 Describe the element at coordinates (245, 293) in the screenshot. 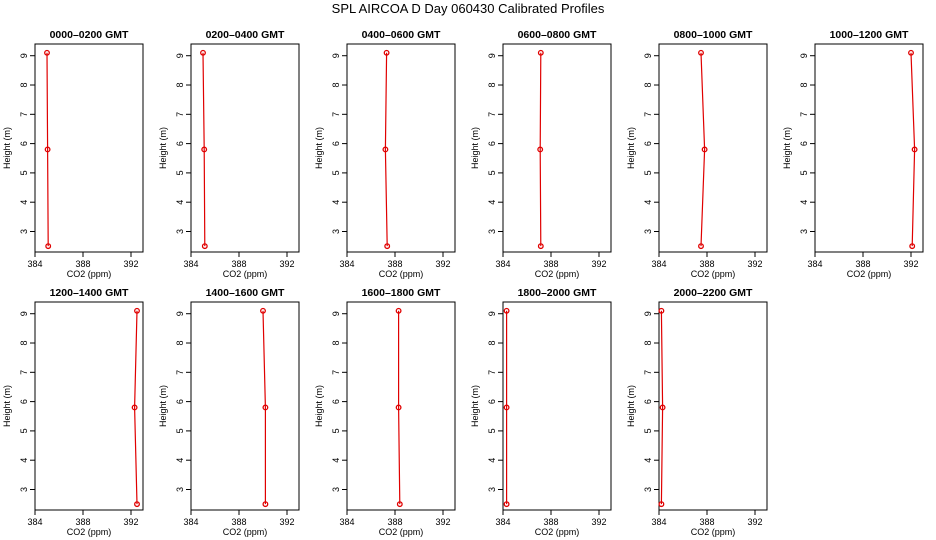

I see `panel-title: 1400–1600 GMT` at that location.